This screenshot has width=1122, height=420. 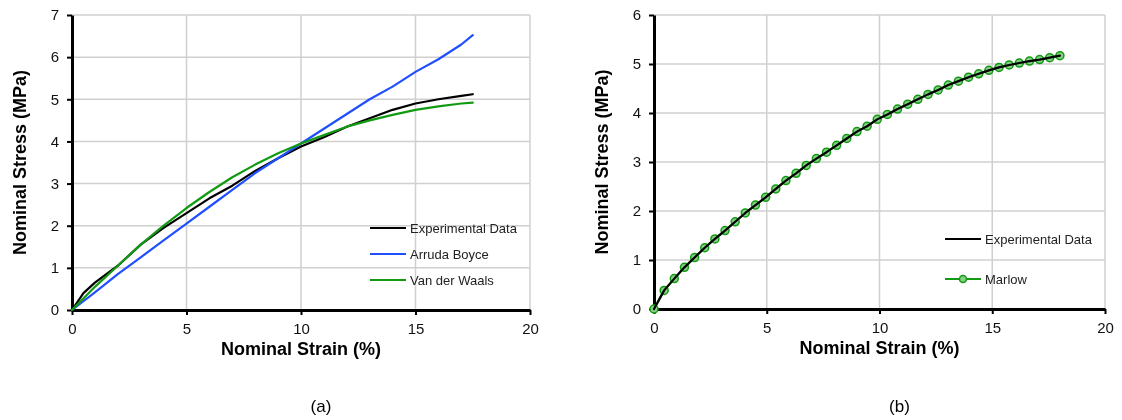 What do you see at coordinates (899, 406) in the screenshot?
I see `text: (b)` at bounding box center [899, 406].